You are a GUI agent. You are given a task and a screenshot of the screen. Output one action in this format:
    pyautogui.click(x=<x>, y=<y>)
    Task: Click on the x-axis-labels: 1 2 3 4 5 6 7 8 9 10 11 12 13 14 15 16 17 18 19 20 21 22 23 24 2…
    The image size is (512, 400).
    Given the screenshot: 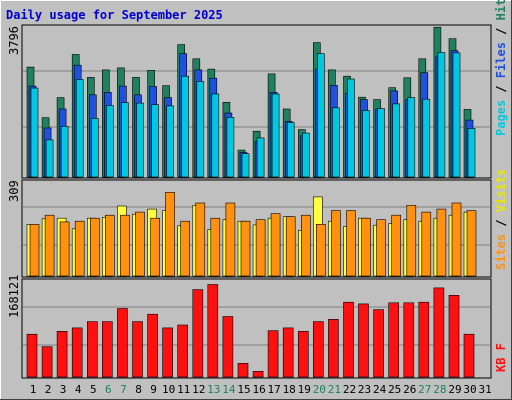 What is the action you would take?
    pyautogui.click(x=261, y=389)
    